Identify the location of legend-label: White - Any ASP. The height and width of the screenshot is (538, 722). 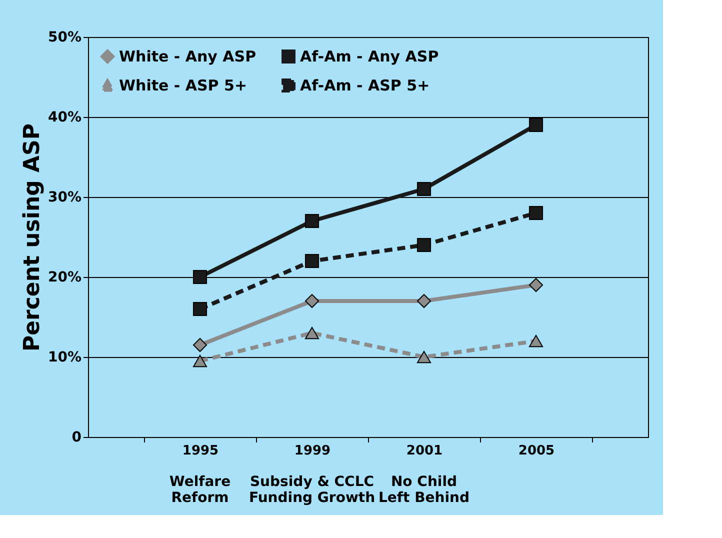
(187, 57).